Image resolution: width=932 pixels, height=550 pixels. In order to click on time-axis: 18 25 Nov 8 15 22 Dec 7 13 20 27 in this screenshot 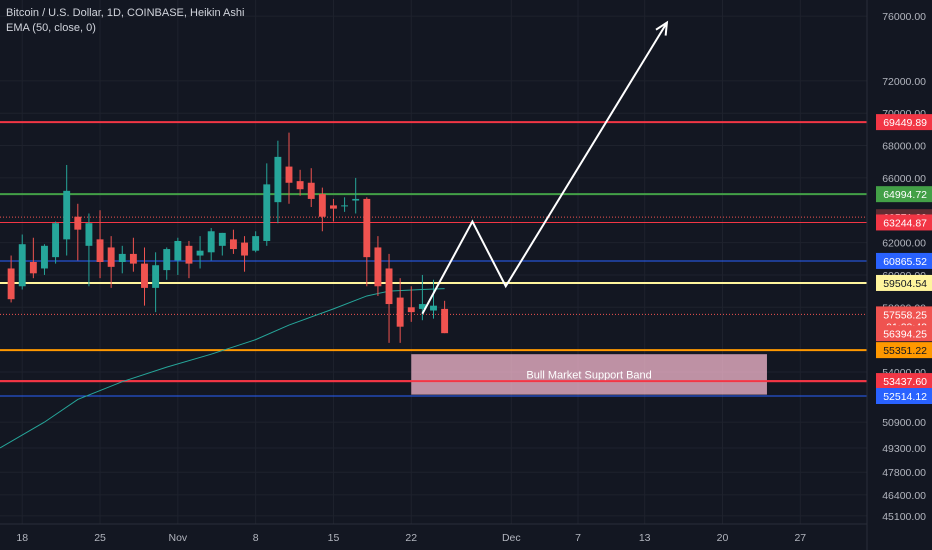, I will do `click(433, 533)`.